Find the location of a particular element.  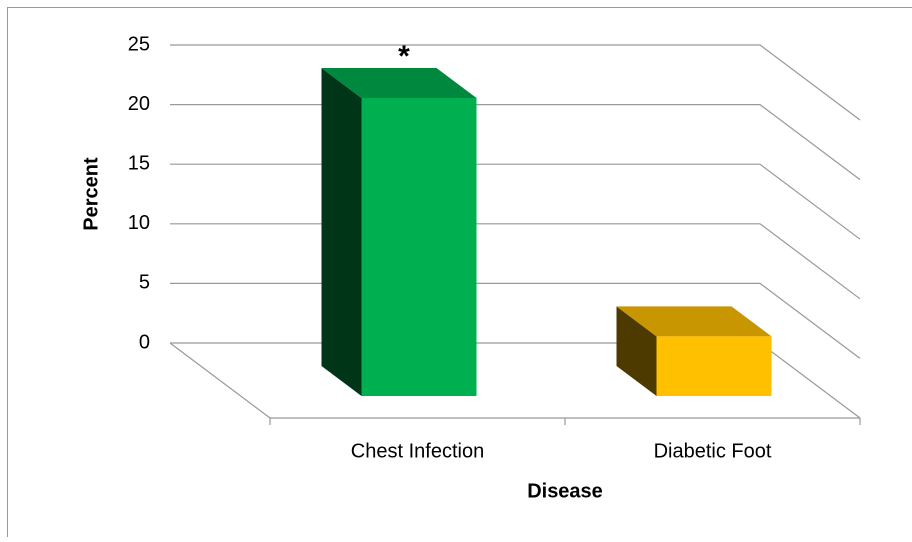

y-tick-label: 20 is located at coordinates (139, 104).